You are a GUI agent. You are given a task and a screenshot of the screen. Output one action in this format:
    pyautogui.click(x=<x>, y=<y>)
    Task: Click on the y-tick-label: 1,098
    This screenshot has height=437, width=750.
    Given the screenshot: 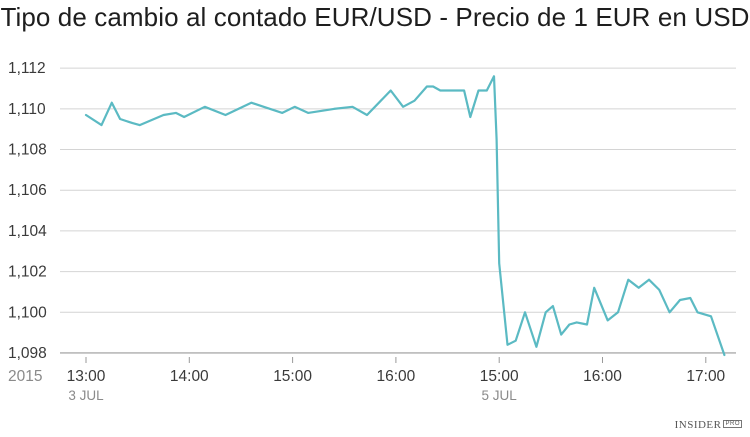 What is the action you would take?
    pyautogui.click(x=27, y=353)
    